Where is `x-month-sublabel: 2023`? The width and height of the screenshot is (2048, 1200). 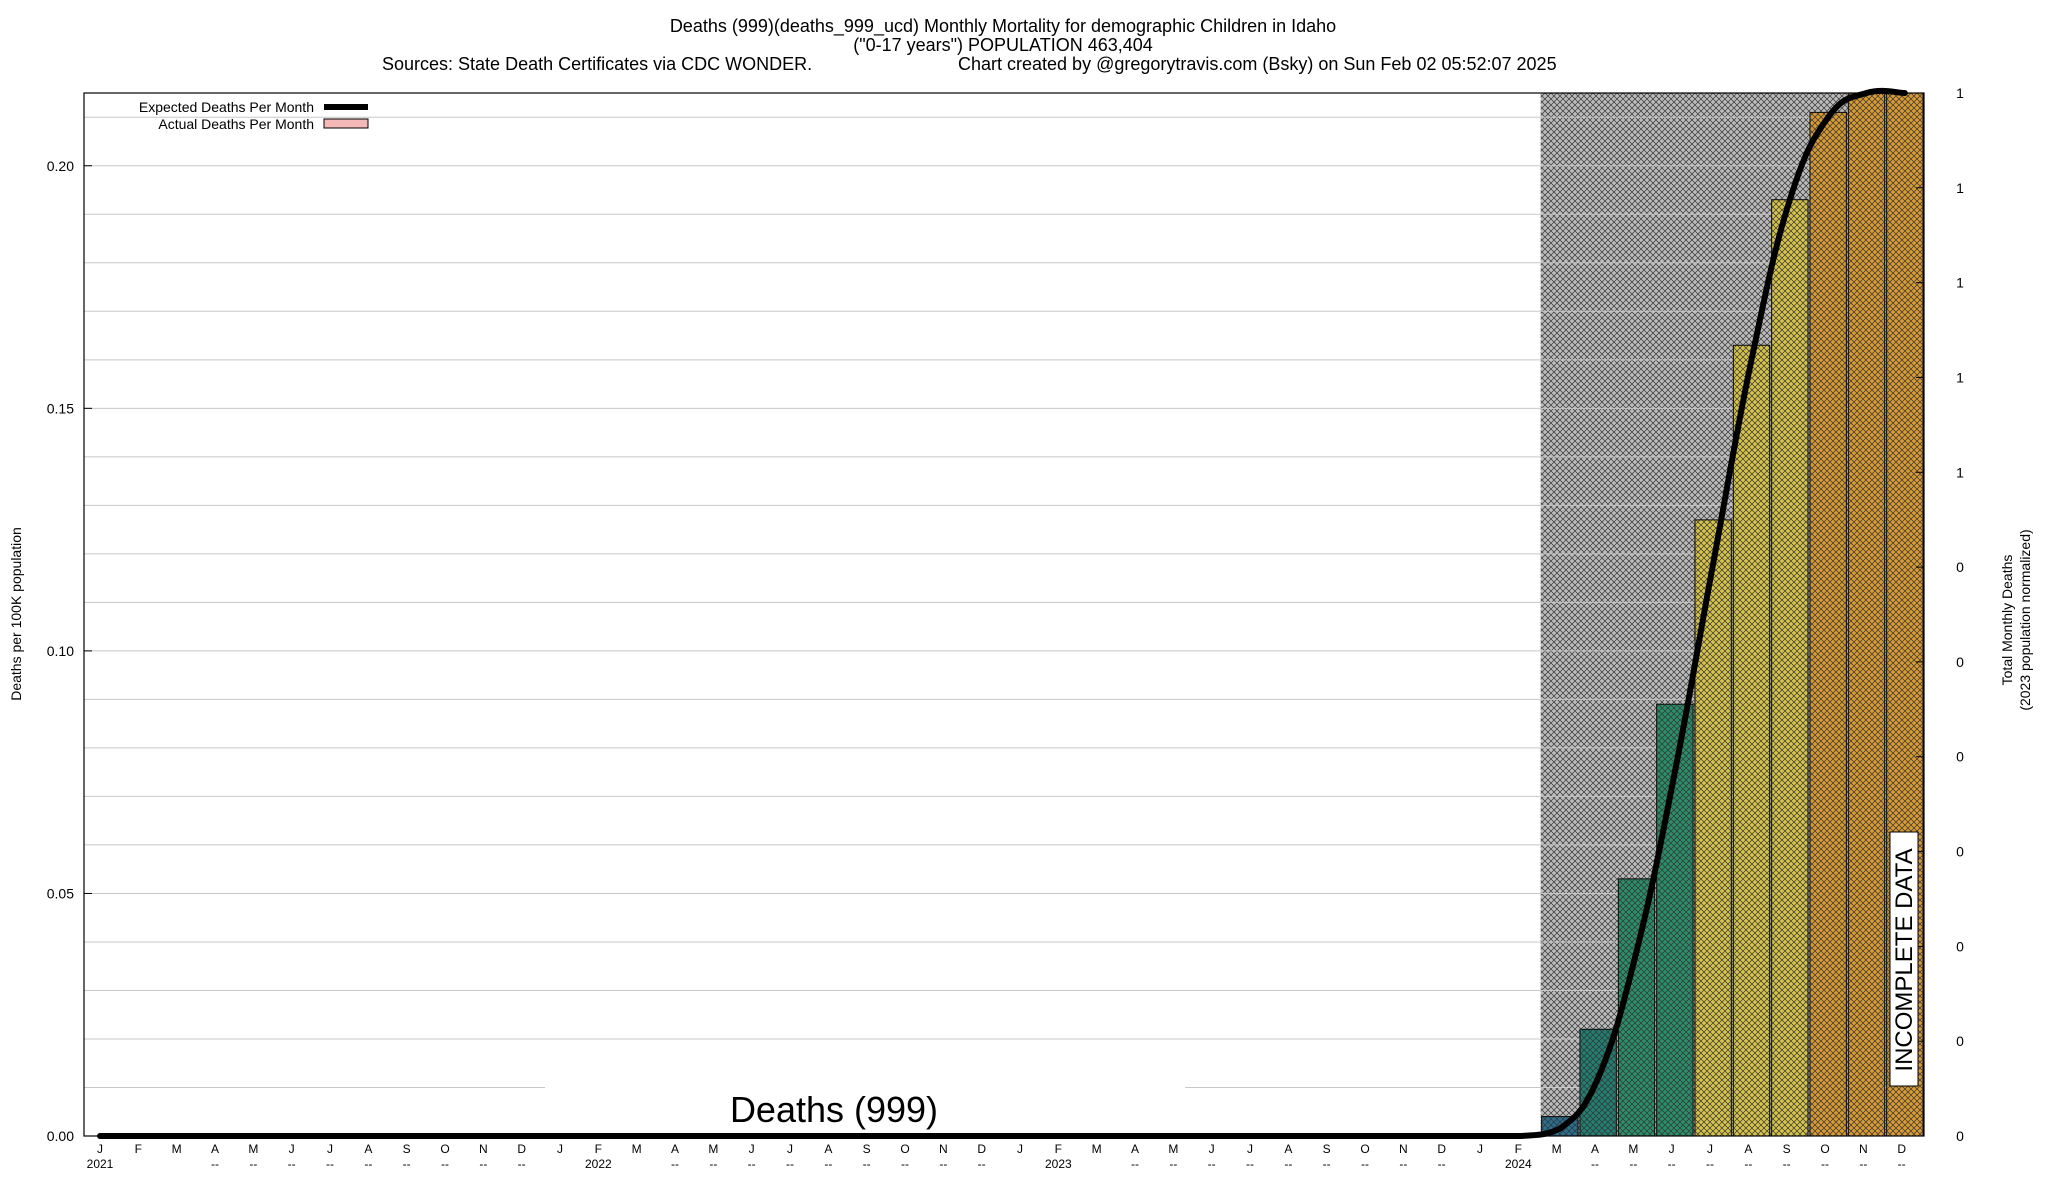
x-month-sublabel: 2023 is located at coordinates (1058, 1164).